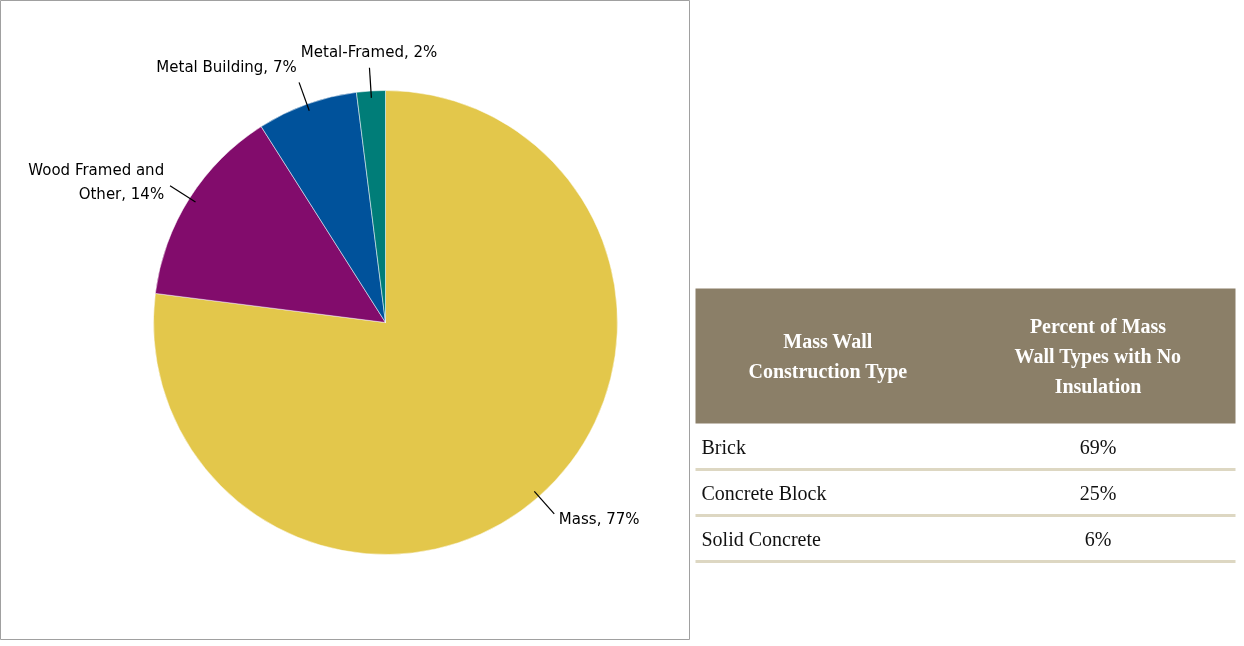  Describe the element at coordinates (723, 446) in the screenshot. I see `category-label: Brick` at that location.